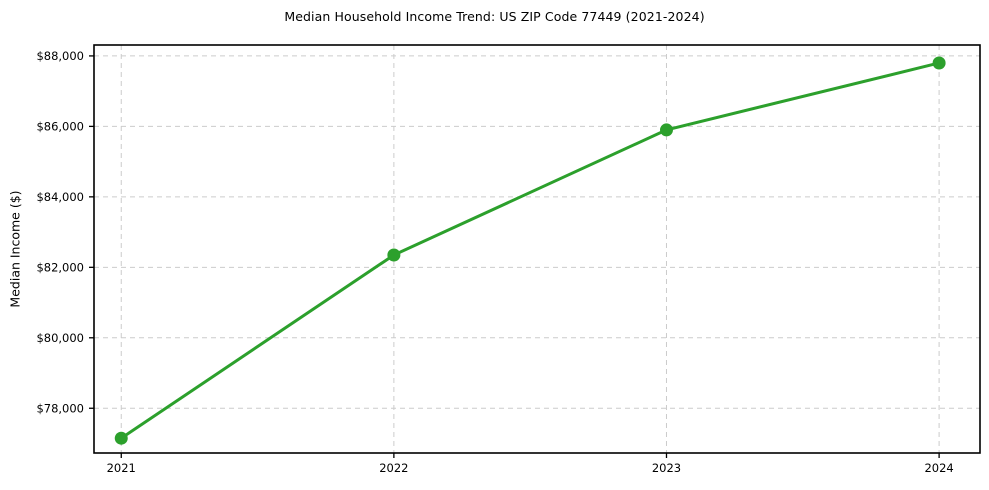 The height and width of the screenshot is (490, 989). I want to click on y-tick-label: $86,000, so click(60, 126).